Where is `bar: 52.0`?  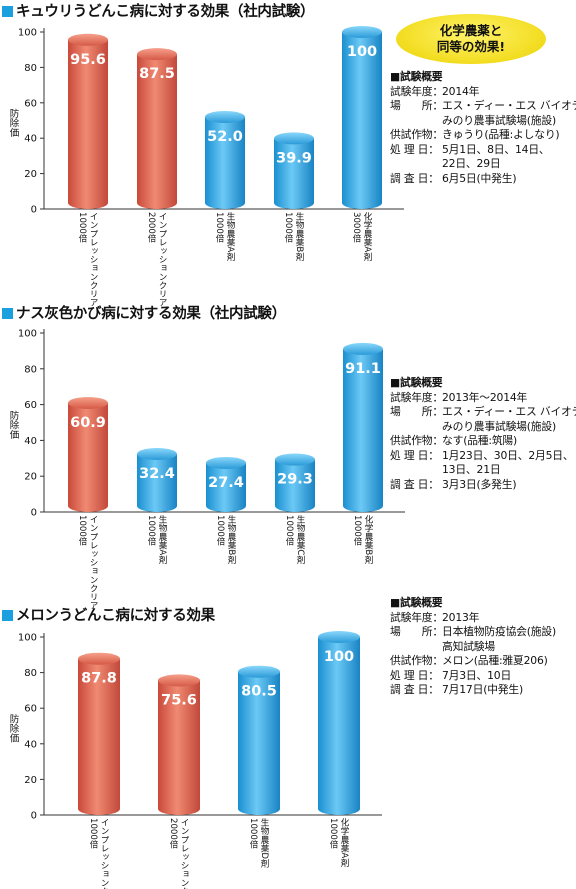
bar: 52.0 is located at coordinates (225, 159).